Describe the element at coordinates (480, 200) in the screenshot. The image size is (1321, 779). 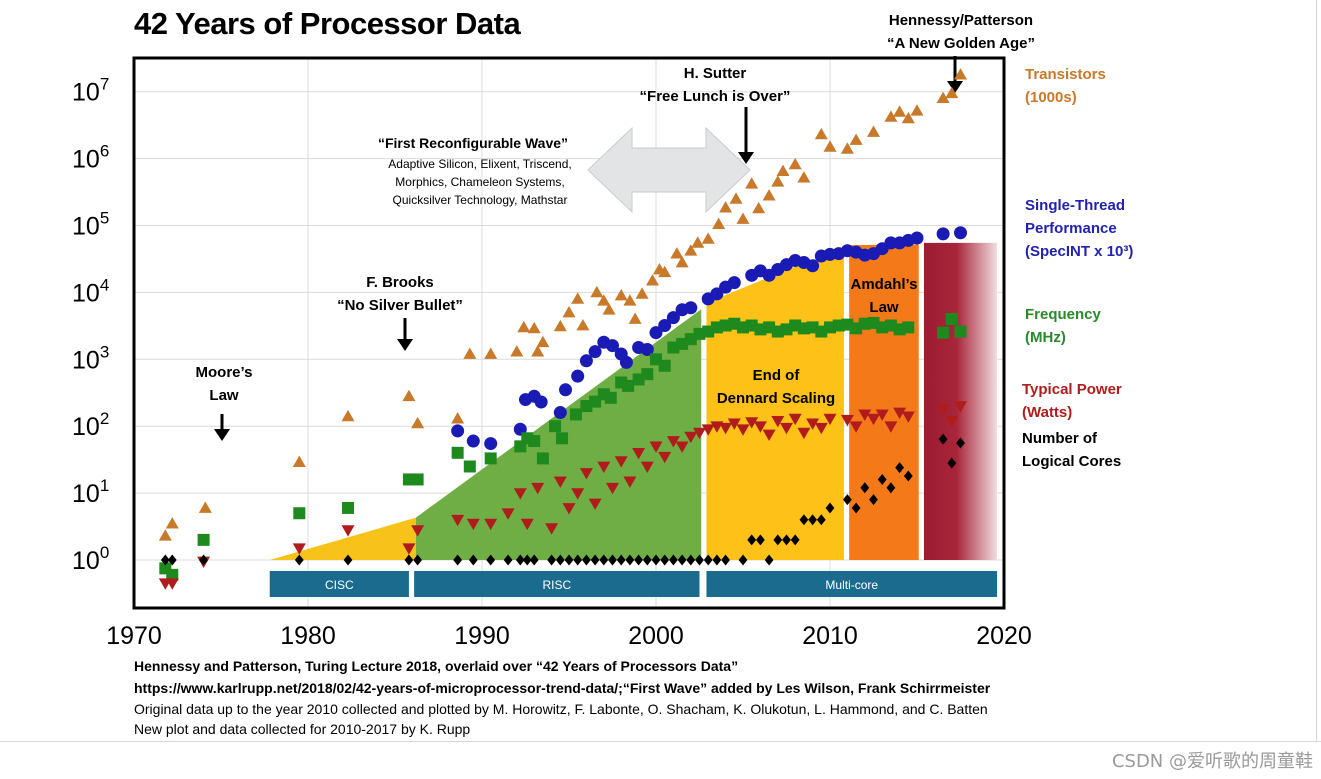
I see `annotation-first-wave-body: Quicksilver Technology, Mathstar` at that location.